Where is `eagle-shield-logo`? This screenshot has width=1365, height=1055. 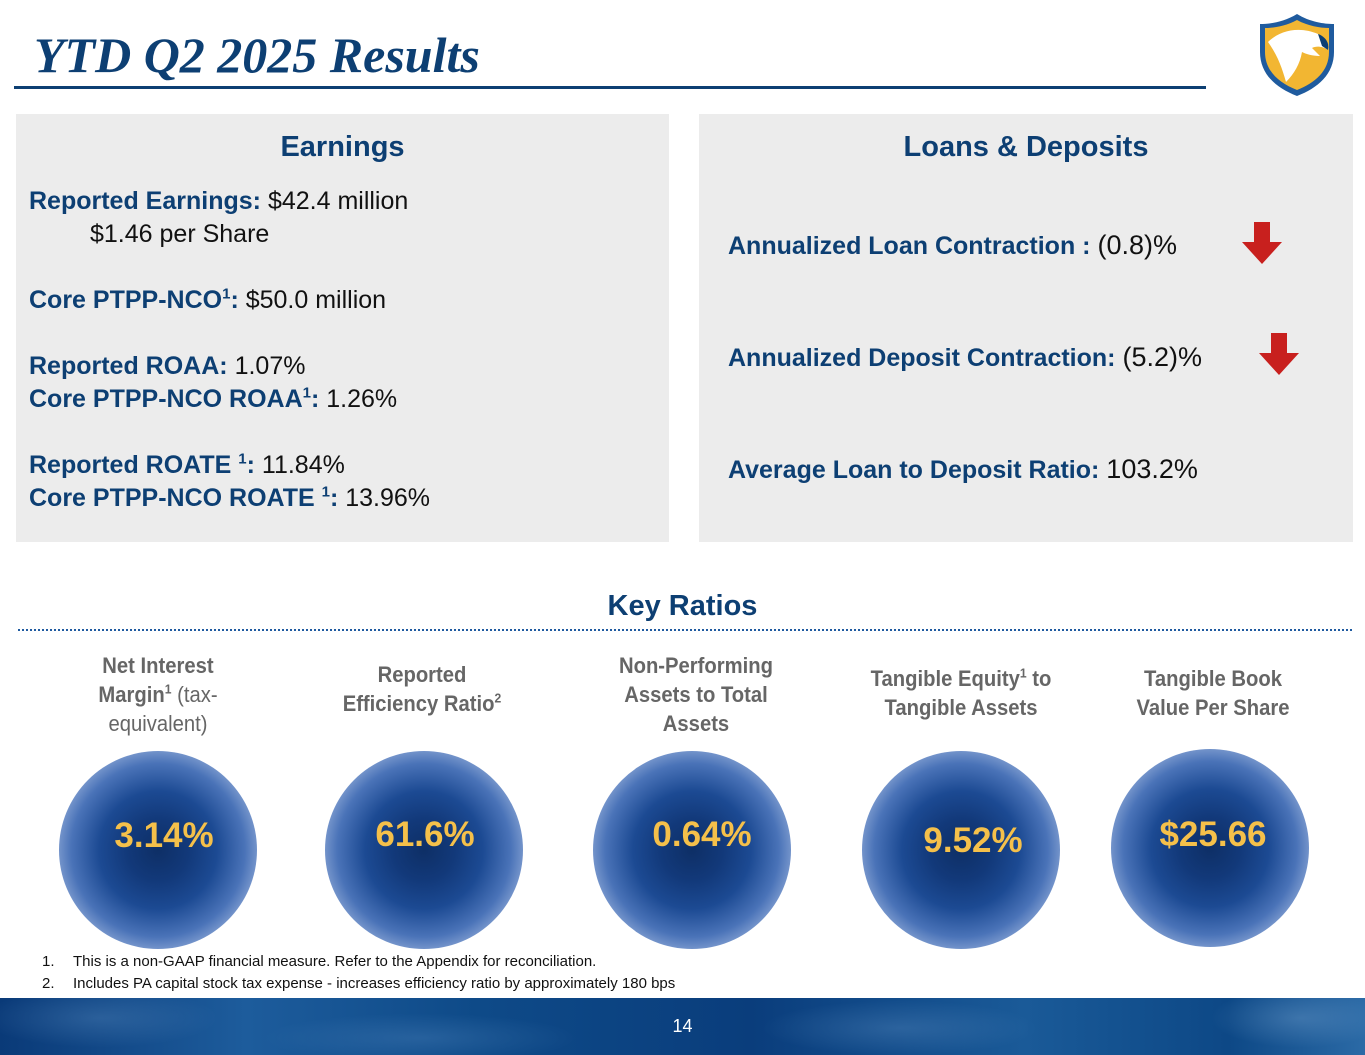
eagle-shield-logo is located at coordinates (1297, 55).